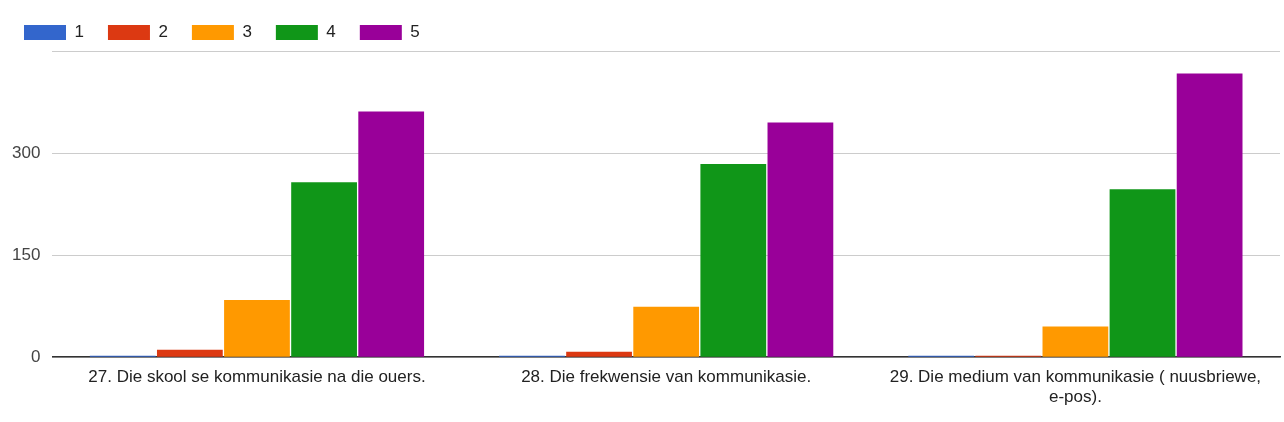 The height and width of the screenshot is (422, 1284). What do you see at coordinates (666, 377) in the screenshot?
I see `x-tick-label: 28. Die frekwensie van kommunikasie.` at bounding box center [666, 377].